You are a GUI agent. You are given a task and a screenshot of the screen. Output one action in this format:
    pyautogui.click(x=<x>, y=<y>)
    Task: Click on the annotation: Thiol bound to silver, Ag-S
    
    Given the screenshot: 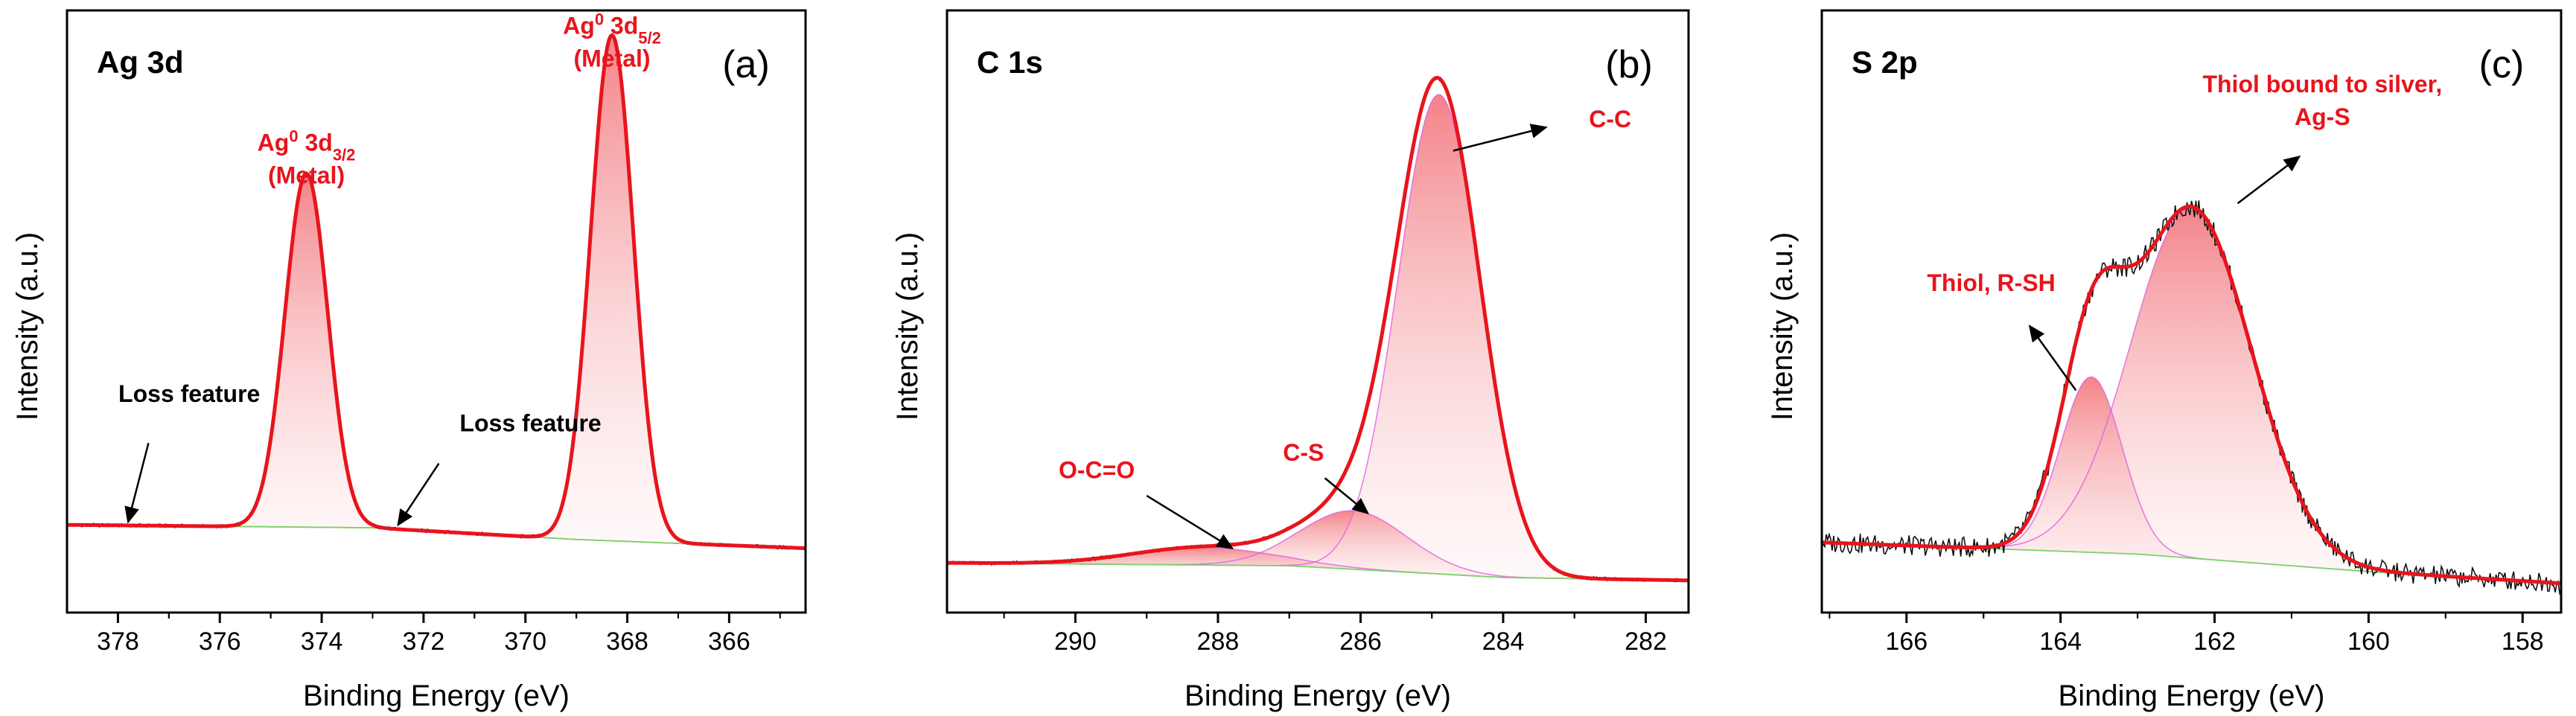 What is the action you would take?
    pyautogui.click(x=2322, y=138)
    